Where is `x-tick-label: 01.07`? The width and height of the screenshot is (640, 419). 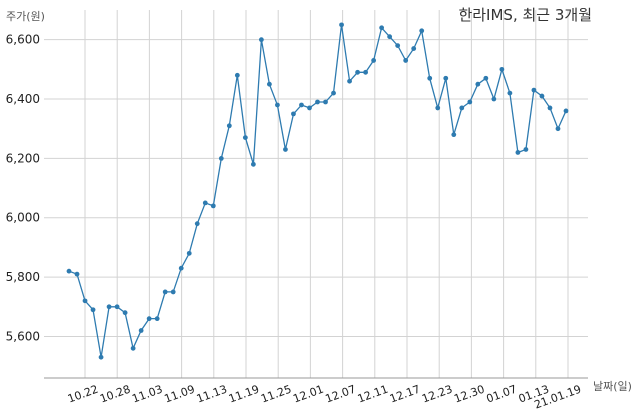
x-tick-label: 01.07 is located at coordinates (502, 394).